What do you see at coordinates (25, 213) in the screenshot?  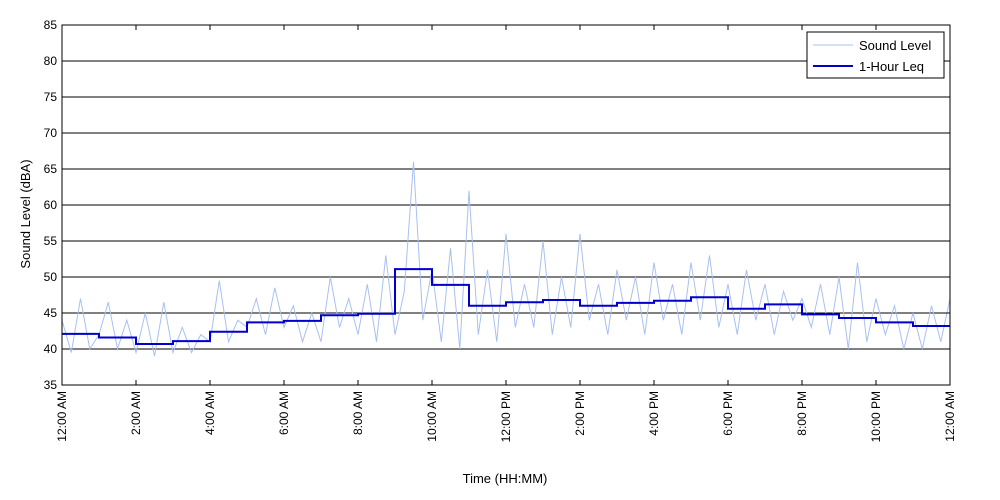 I see `y-axis-title: Sound Level (dBA)` at bounding box center [25, 213].